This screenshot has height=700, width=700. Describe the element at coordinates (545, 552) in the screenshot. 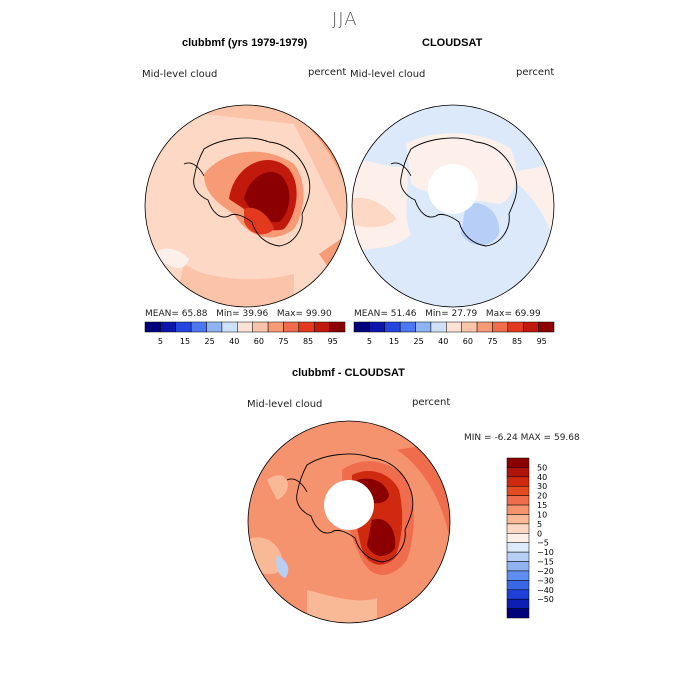

I see `panel3-colorbar-tick-label: −10` at that location.